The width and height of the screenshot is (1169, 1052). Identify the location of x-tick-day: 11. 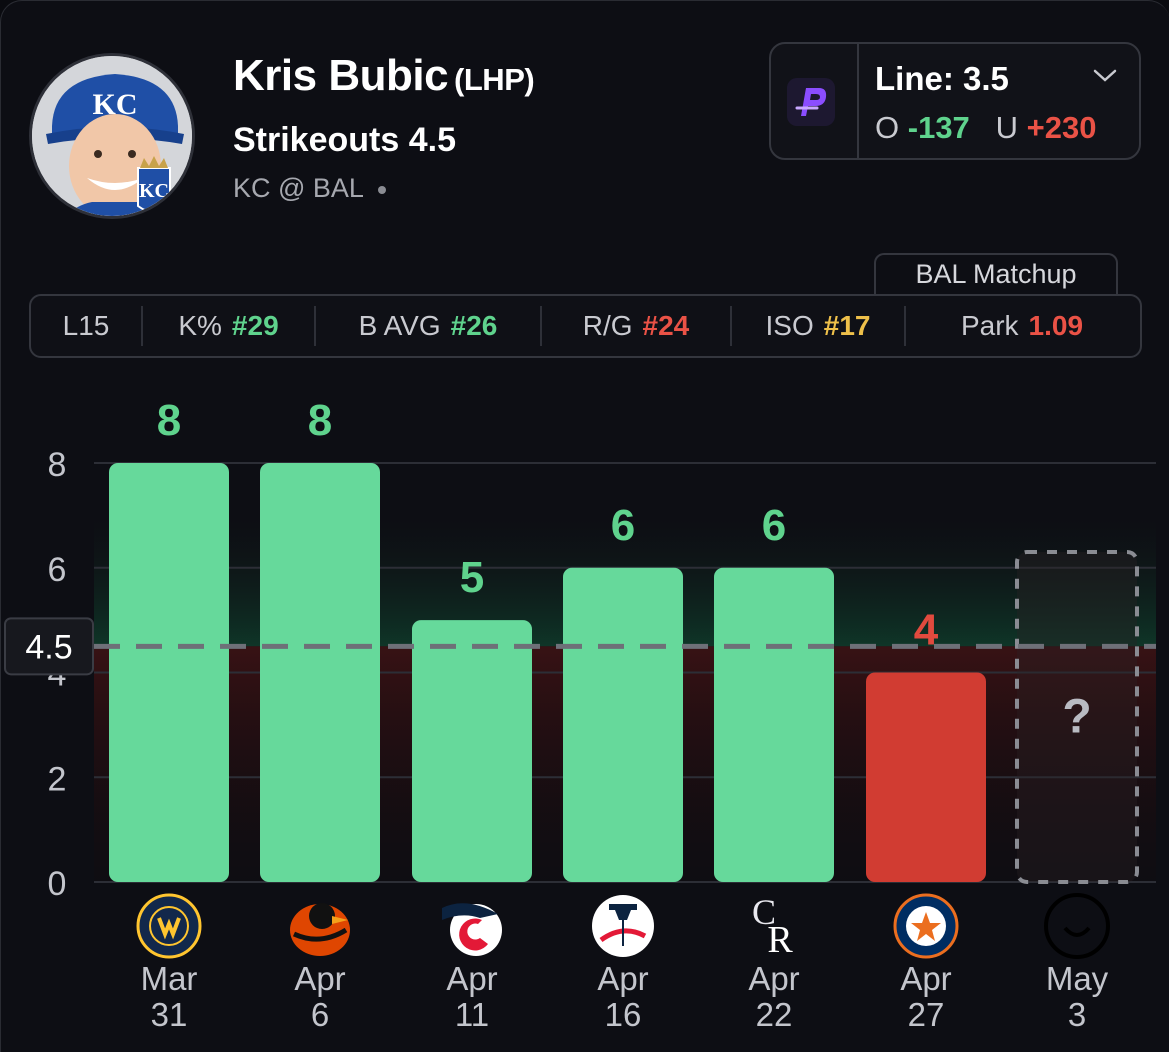
(472, 1014).